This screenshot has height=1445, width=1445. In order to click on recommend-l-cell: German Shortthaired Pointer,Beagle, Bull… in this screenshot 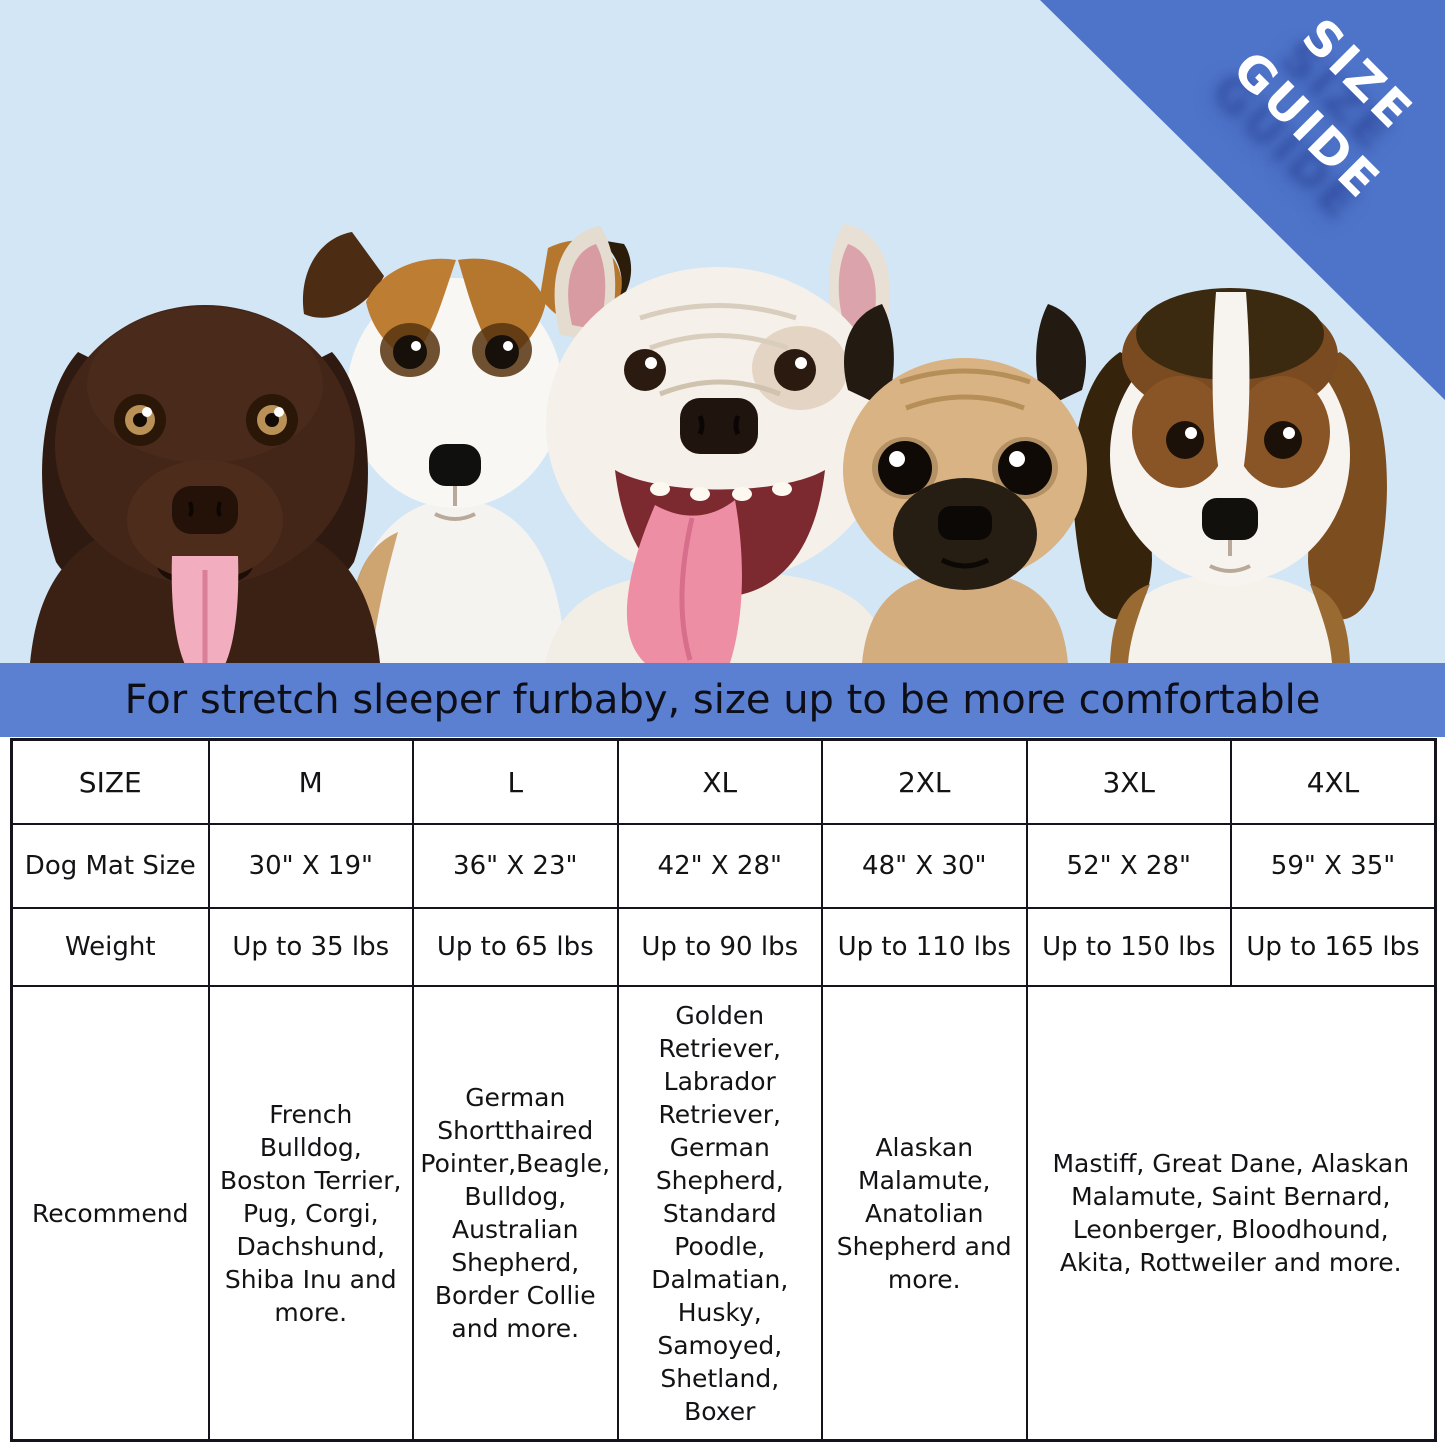, I will do `click(515, 1213)`.